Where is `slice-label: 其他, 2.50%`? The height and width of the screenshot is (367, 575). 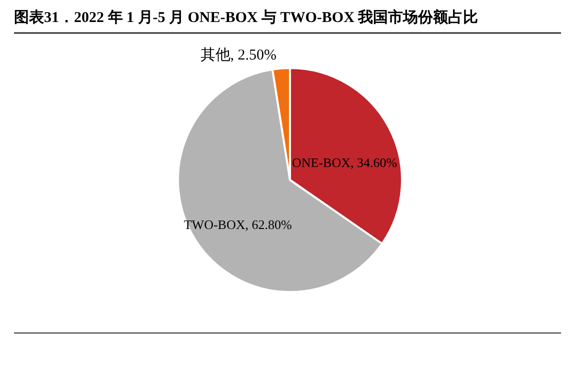
slice-label: 其他, 2.50% is located at coordinates (238, 55).